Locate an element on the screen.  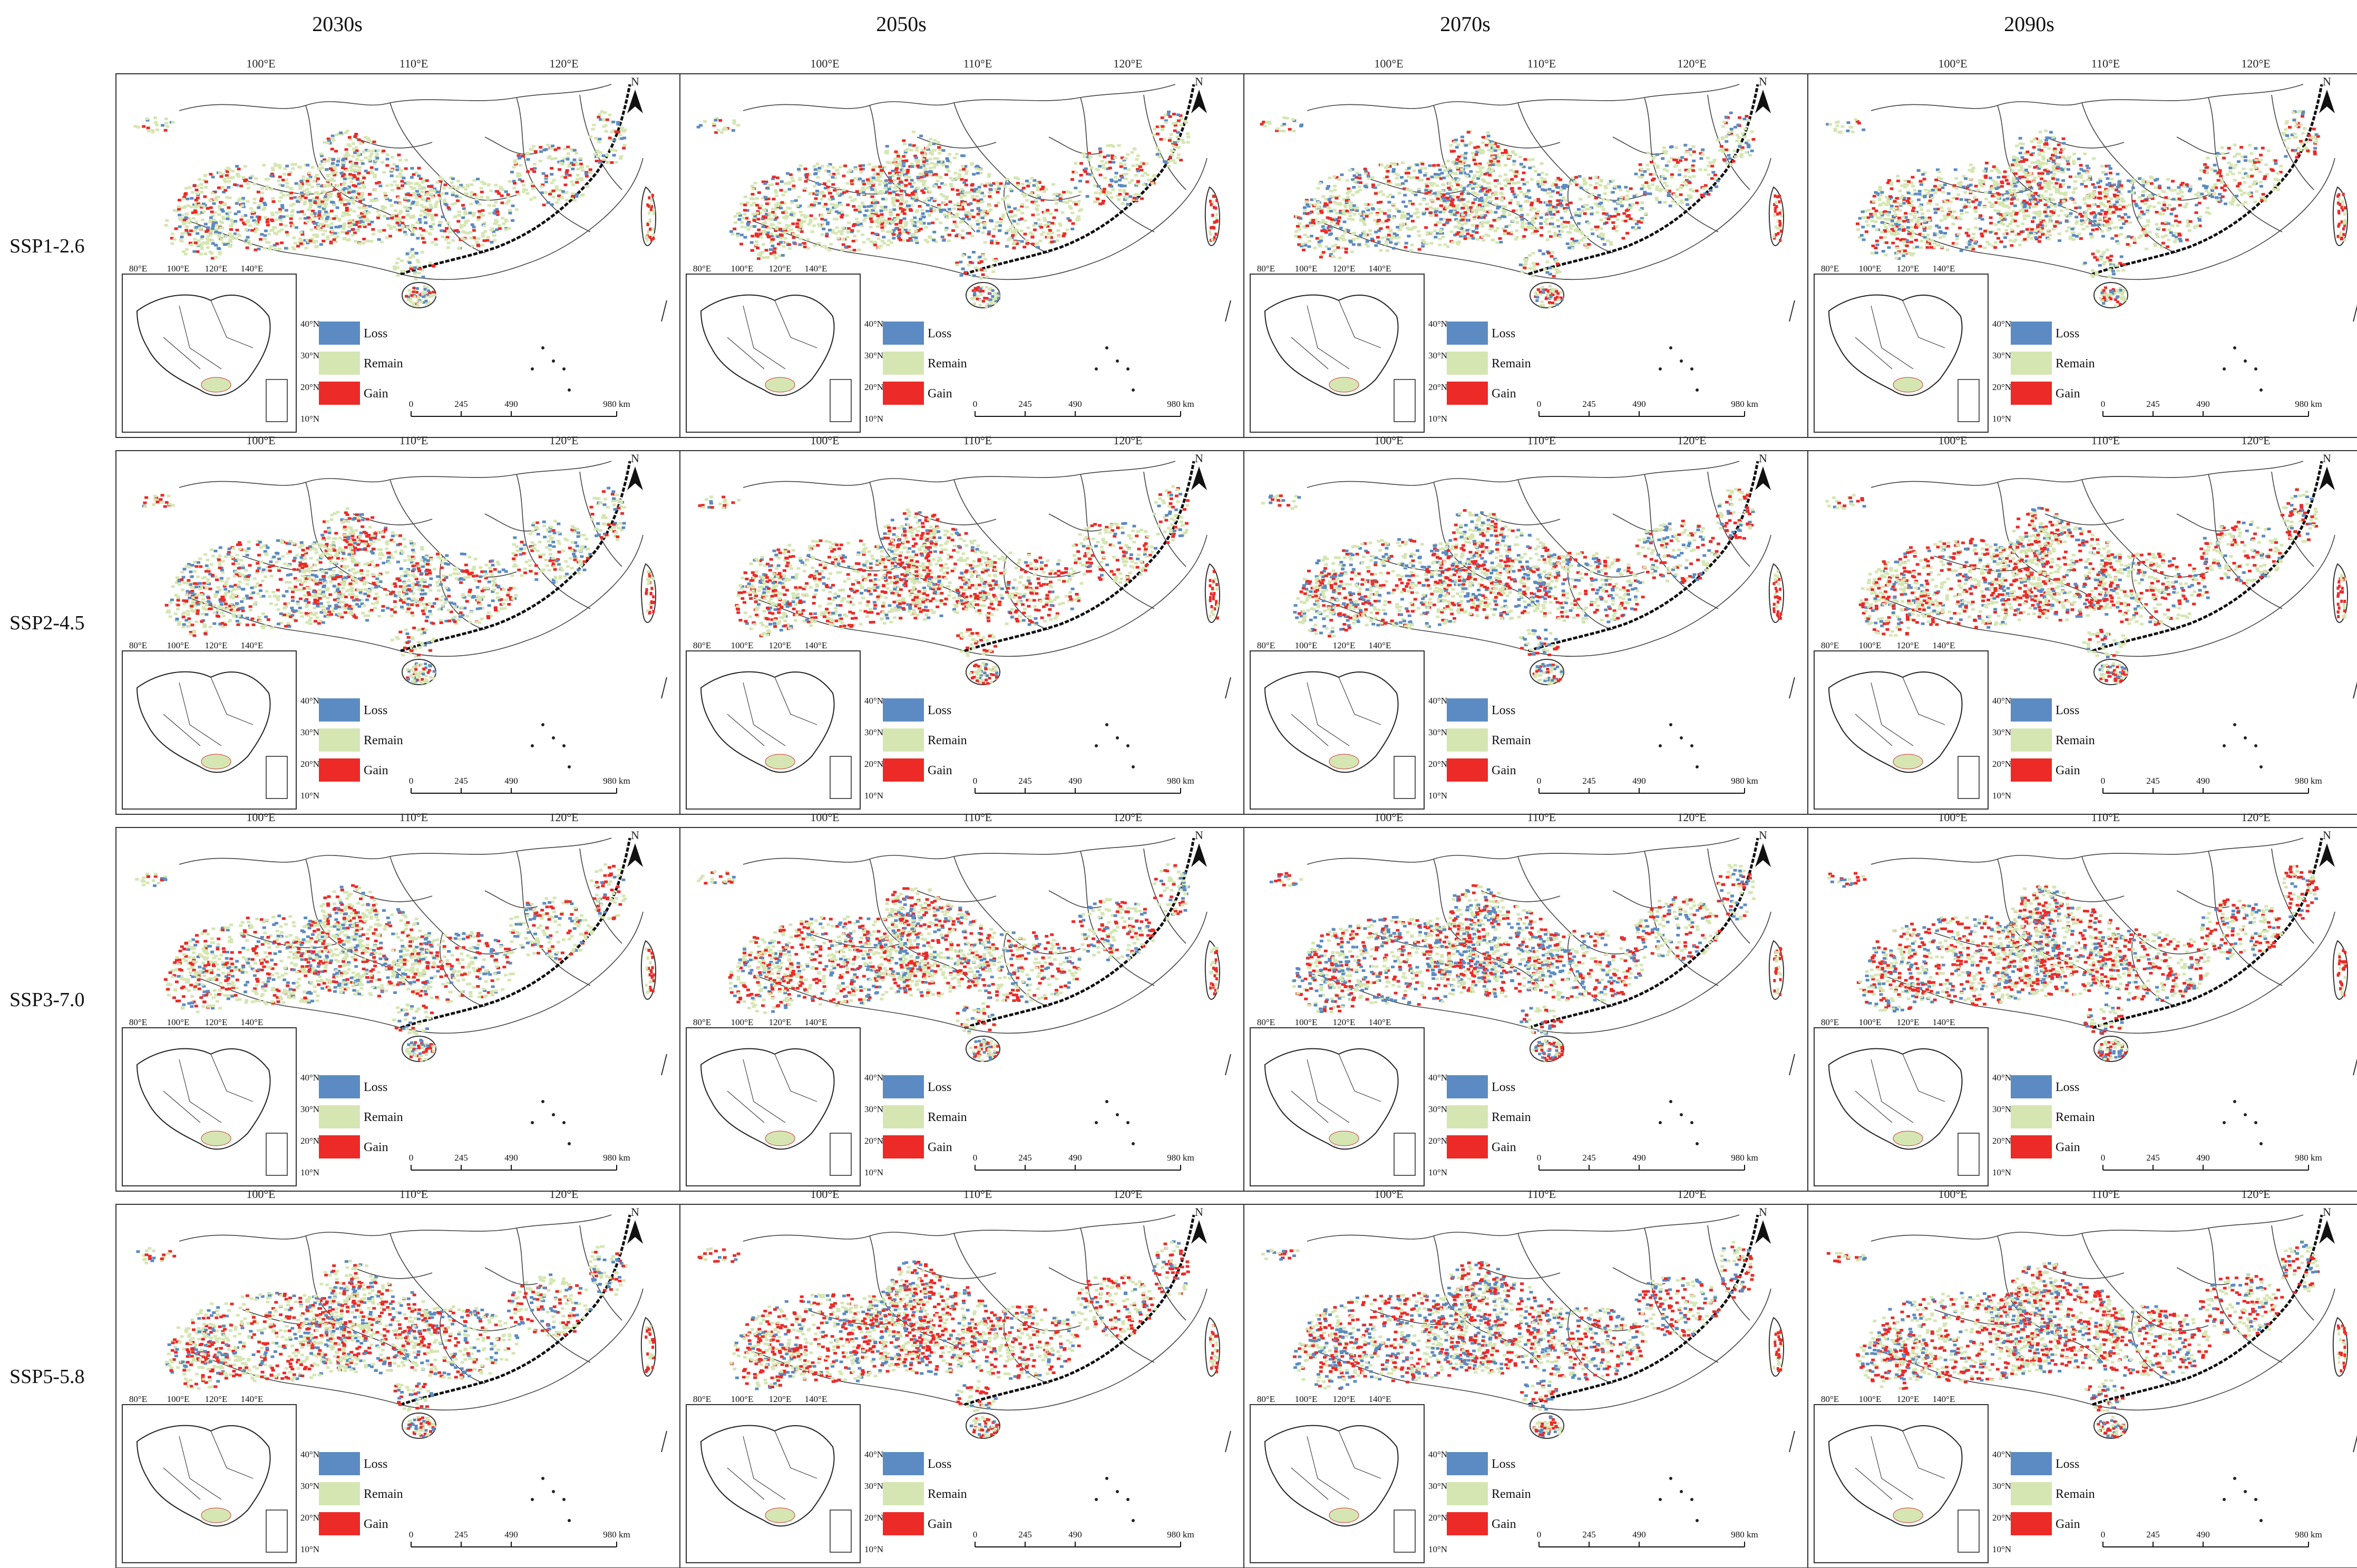
legend-label: Gain is located at coordinates (376, 394).